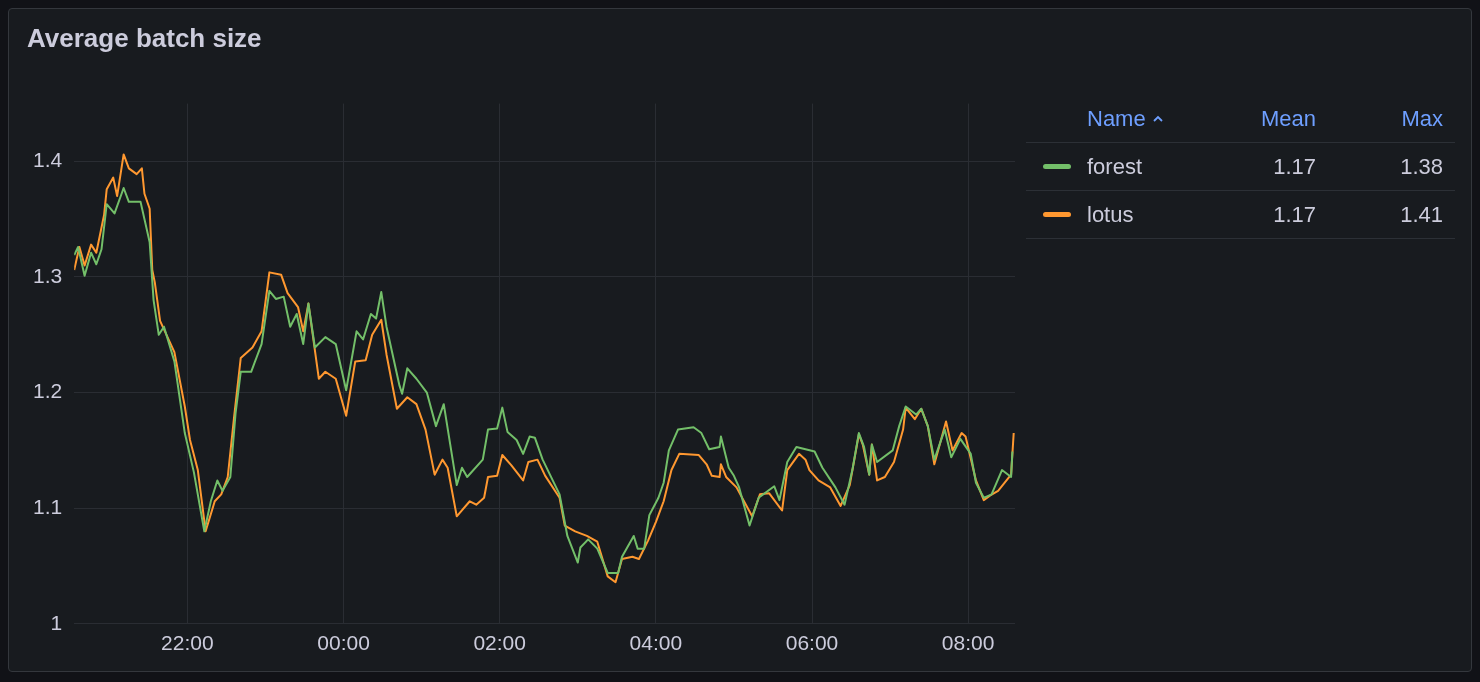 The height and width of the screenshot is (682, 1480). Describe the element at coordinates (1422, 118) in the screenshot. I see `text: Max` at that location.